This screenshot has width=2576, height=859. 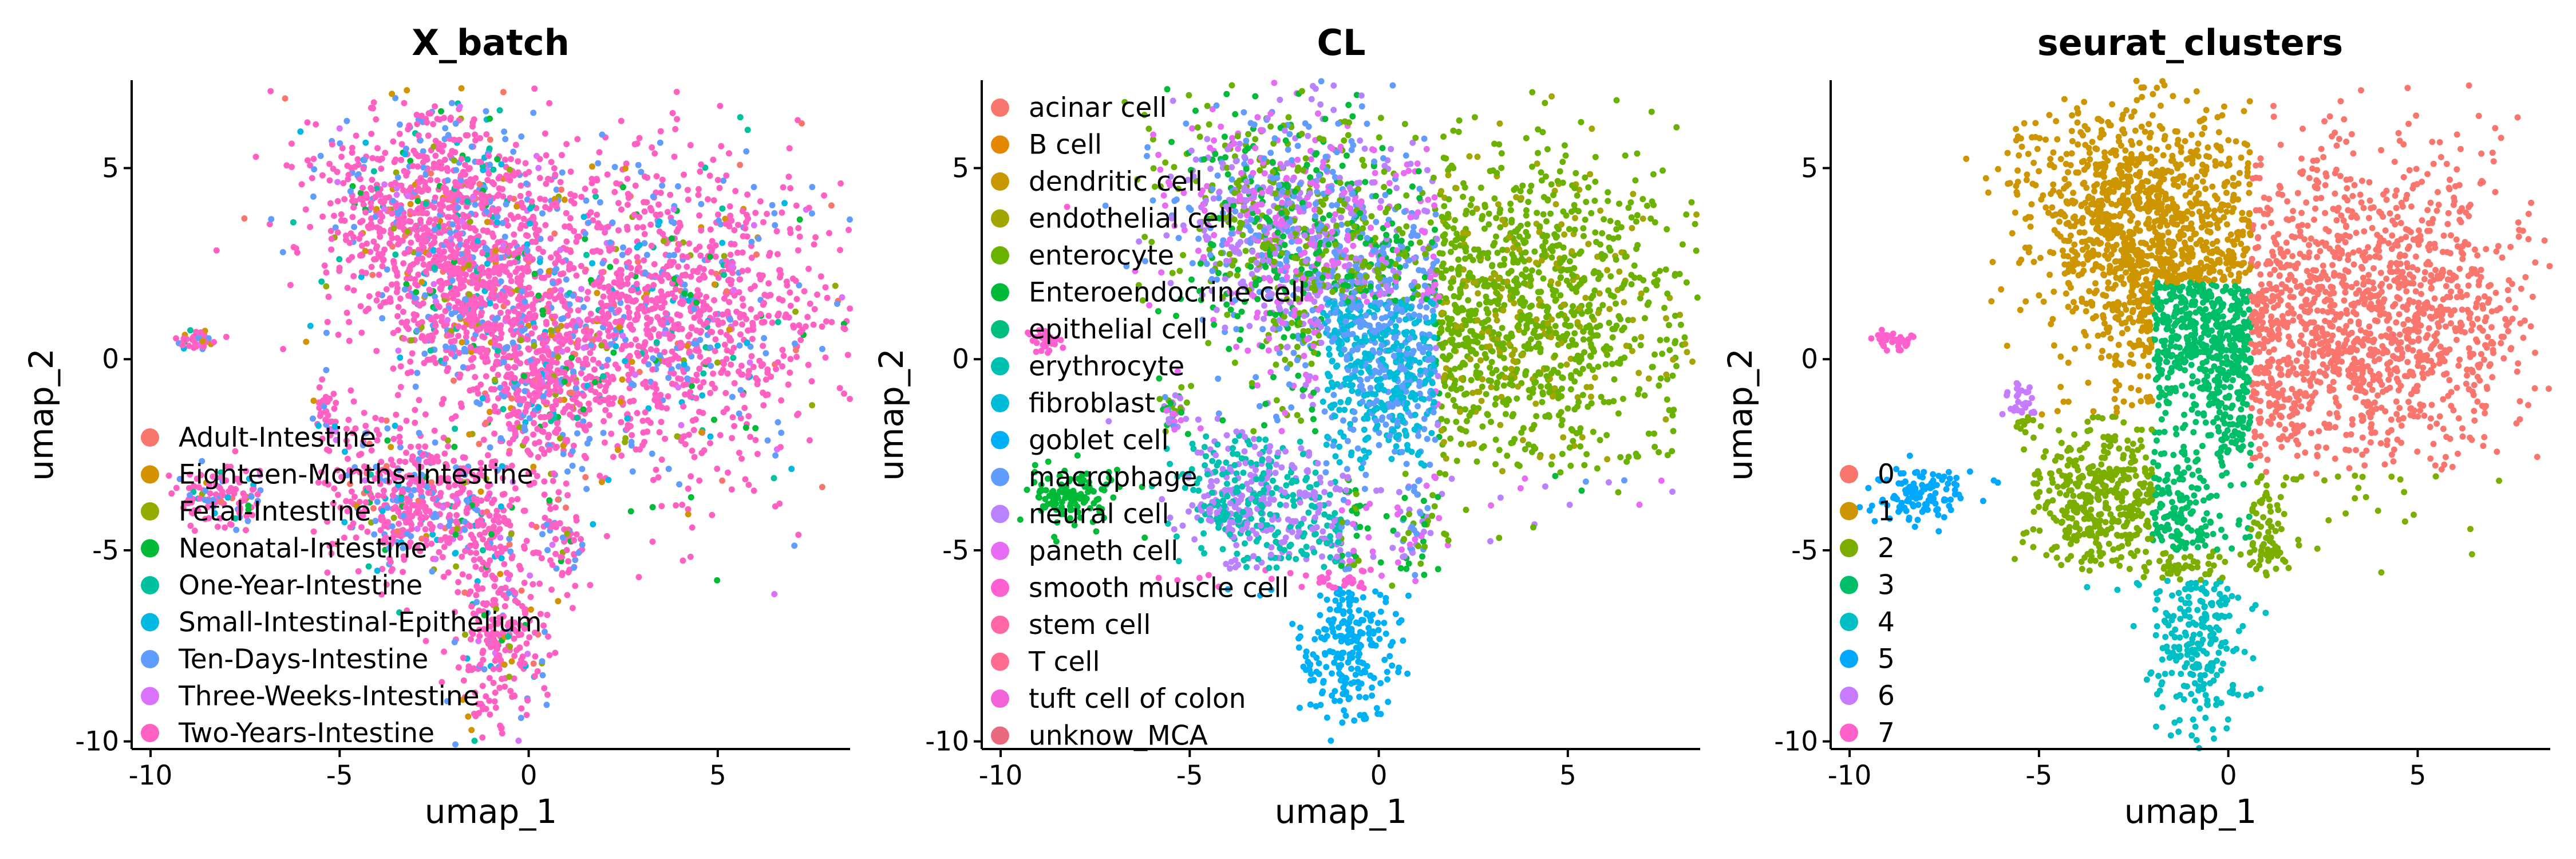 I want to click on legend-label: Fetal-Intestine, so click(x=275, y=511).